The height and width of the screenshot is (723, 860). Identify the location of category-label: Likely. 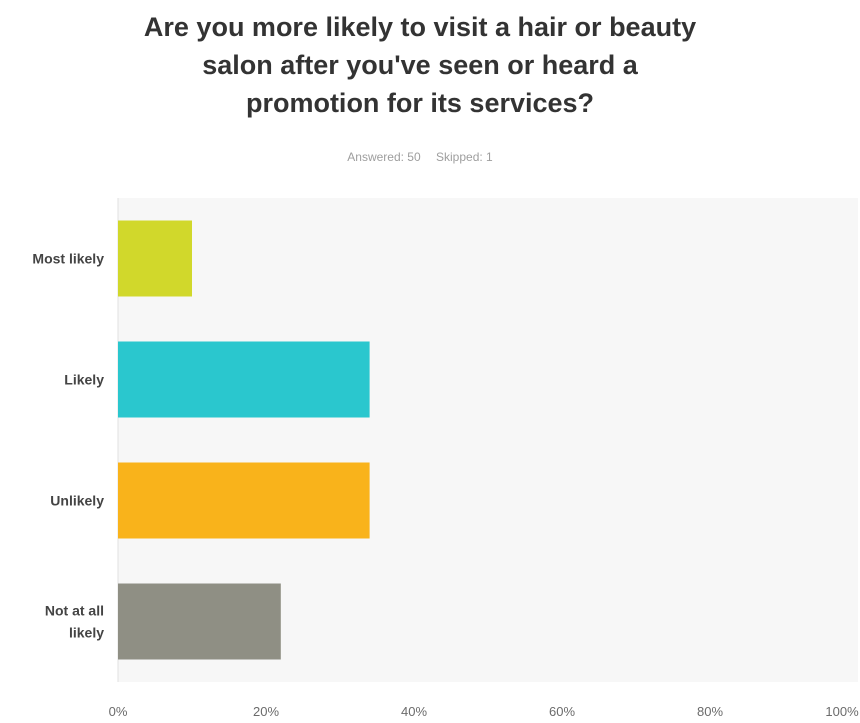
(84, 380).